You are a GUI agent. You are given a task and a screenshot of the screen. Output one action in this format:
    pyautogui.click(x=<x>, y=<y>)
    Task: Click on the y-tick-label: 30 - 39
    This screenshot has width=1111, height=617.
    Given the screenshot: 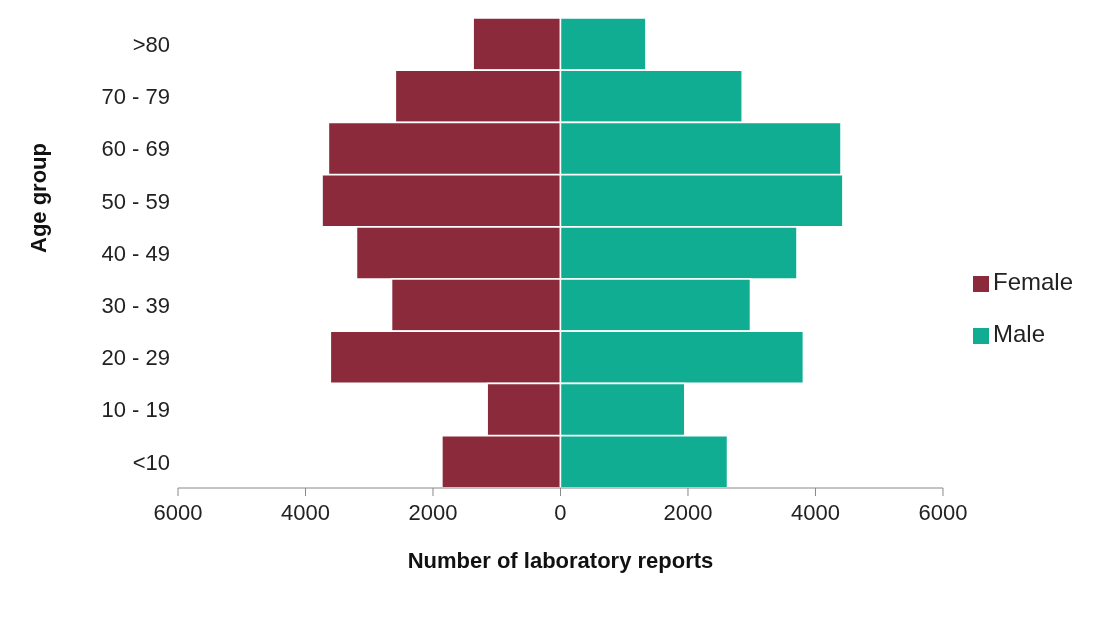 What is the action you would take?
    pyautogui.click(x=135, y=306)
    